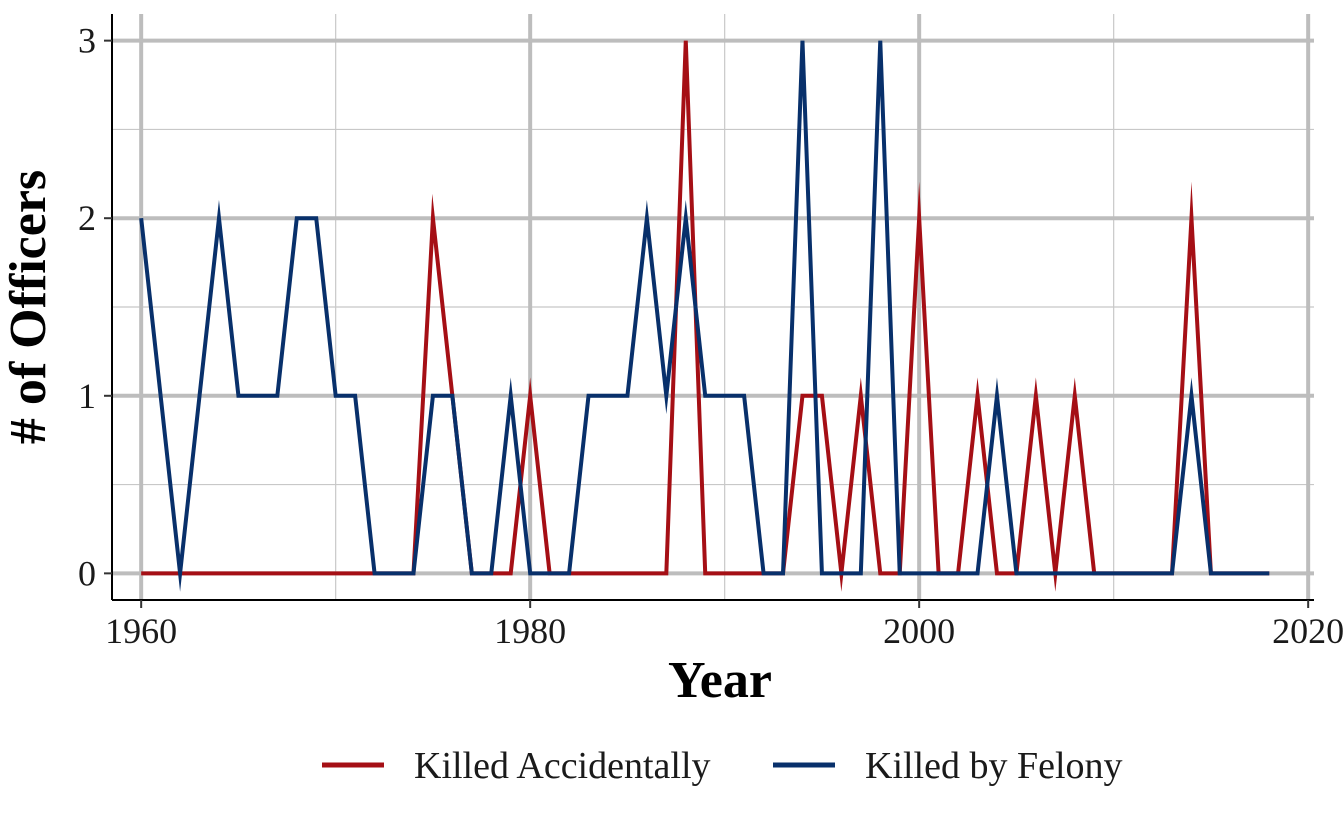 Image resolution: width=1344 pixels, height=830 pixels. I want to click on y-tick-label: 0, so click(87, 573).